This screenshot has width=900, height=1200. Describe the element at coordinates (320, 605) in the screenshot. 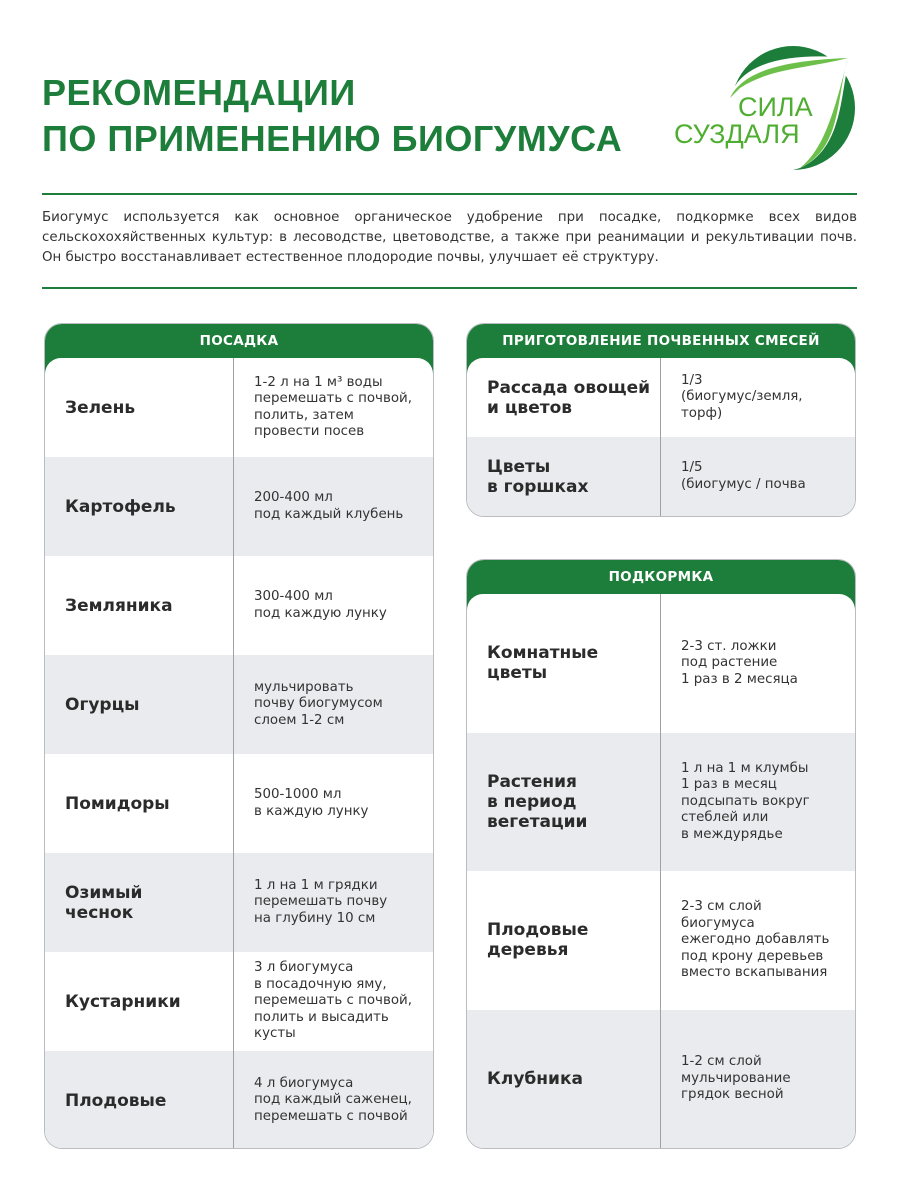

I see `dosage-text: 300-400 мл под каждую лунку` at that location.